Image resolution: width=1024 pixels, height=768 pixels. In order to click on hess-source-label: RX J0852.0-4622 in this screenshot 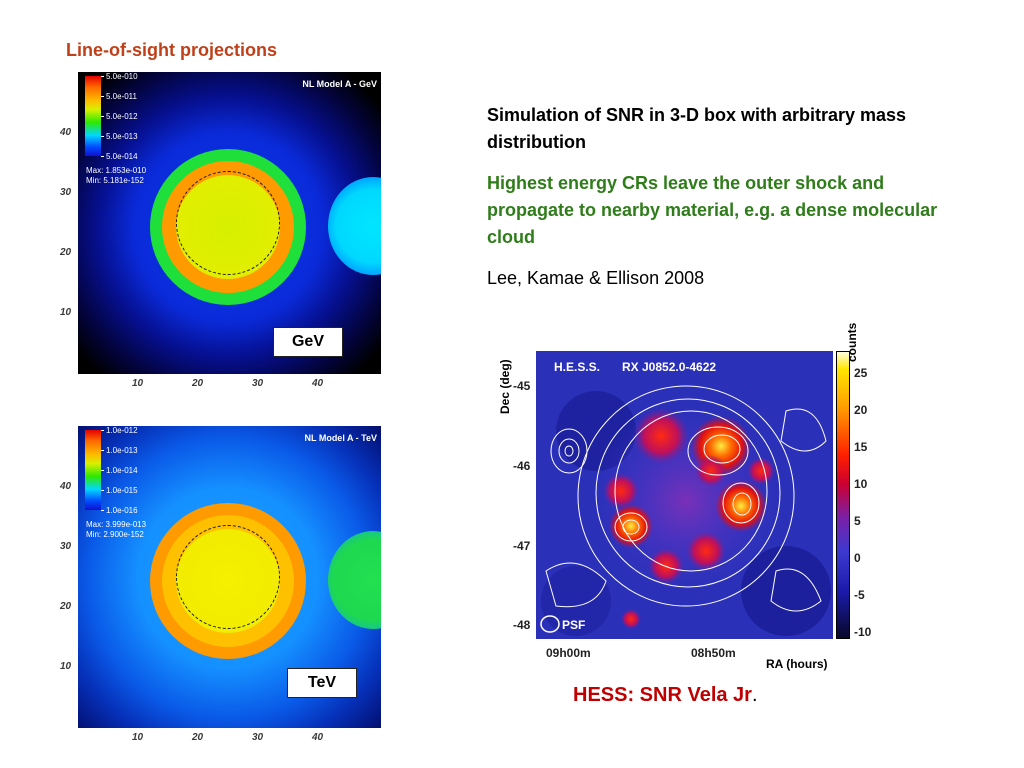, I will do `click(669, 367)`.